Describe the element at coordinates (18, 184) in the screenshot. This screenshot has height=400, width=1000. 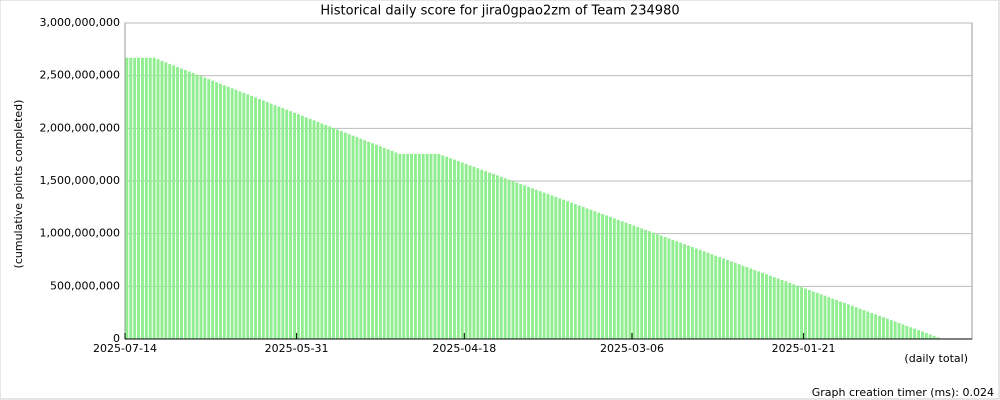
I see `y-axis-label: (cumulative points completed)` at that location.